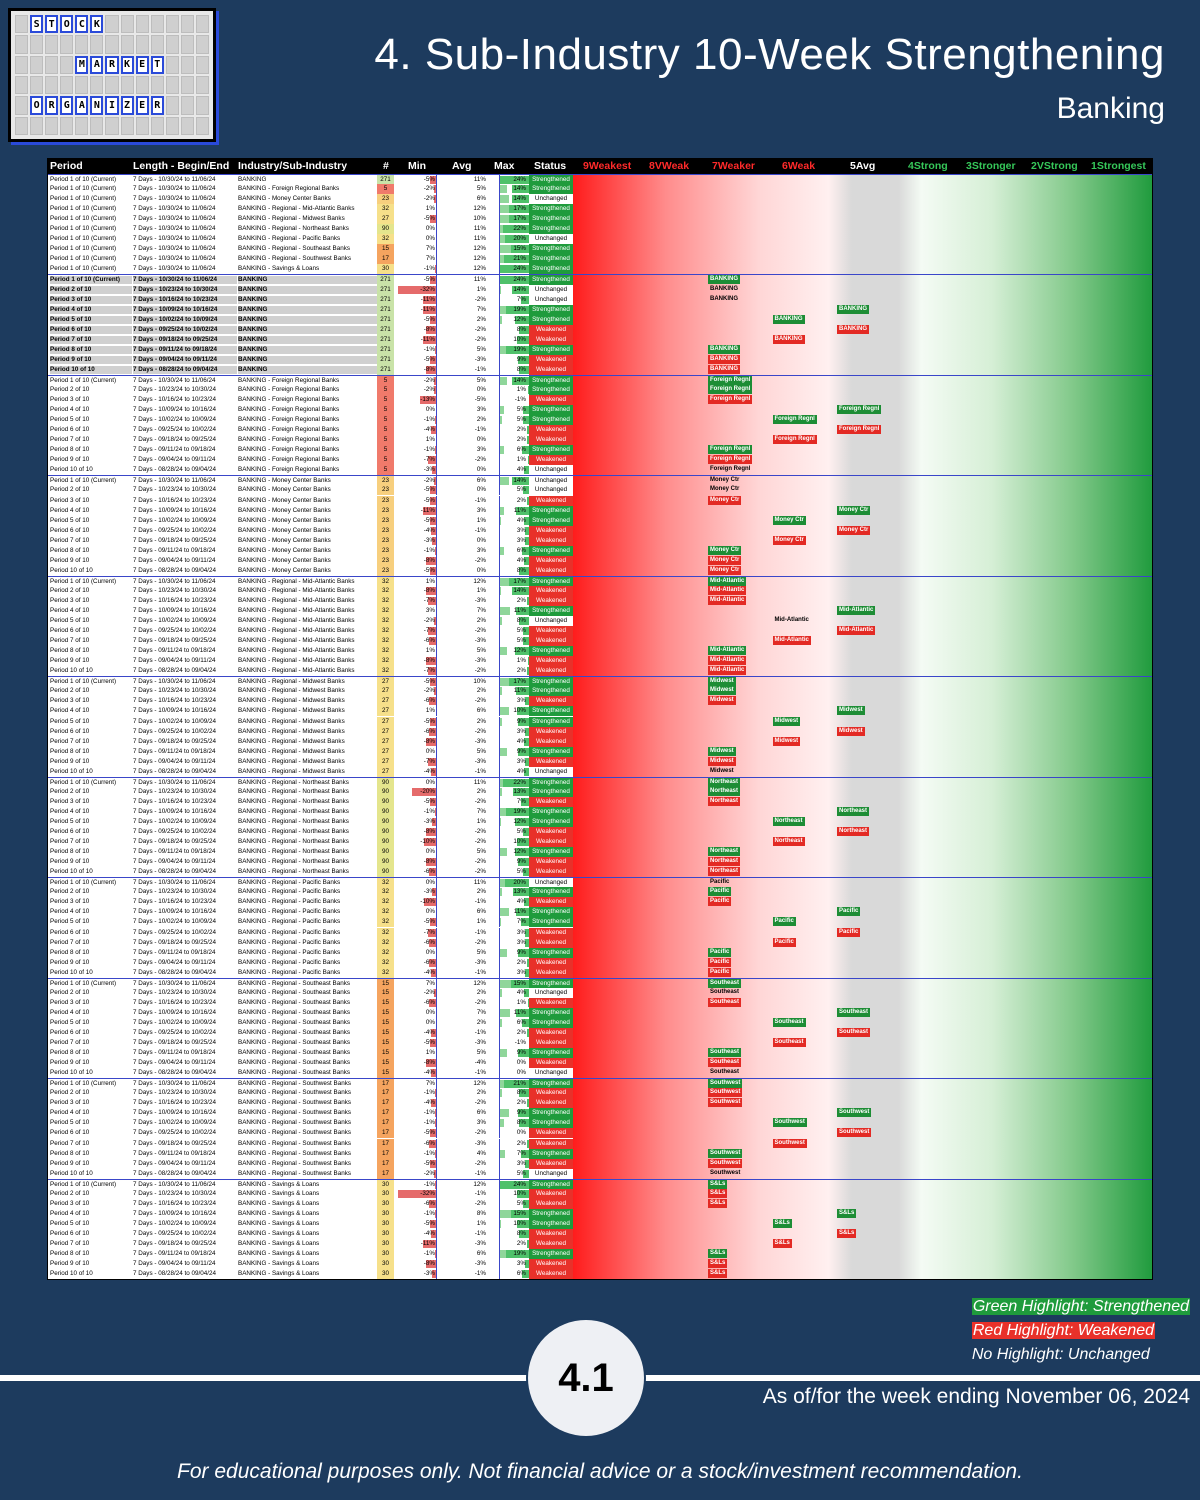 The height and width of the screenshot is (1500, 1200). What do you see at coordinates (174, 922) in the screenshot?
I see `length-cell: 7 Days - 10/02/24 to 10/09/24` at bounding box center [174, 922].